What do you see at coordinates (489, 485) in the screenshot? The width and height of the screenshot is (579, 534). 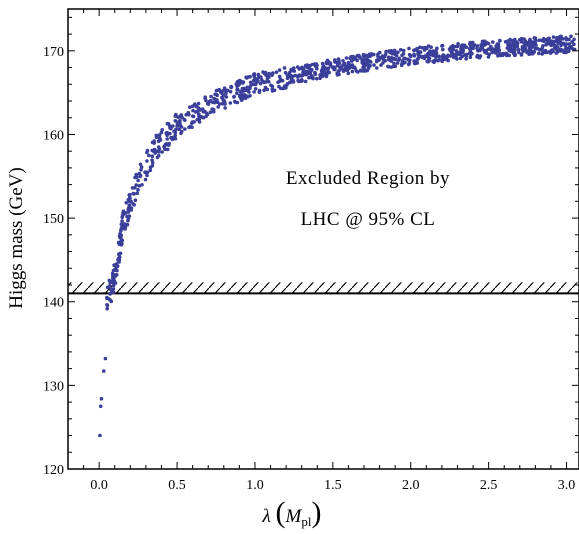 I see `x-tick-label: 2.5` at bounding box center [489, 485].